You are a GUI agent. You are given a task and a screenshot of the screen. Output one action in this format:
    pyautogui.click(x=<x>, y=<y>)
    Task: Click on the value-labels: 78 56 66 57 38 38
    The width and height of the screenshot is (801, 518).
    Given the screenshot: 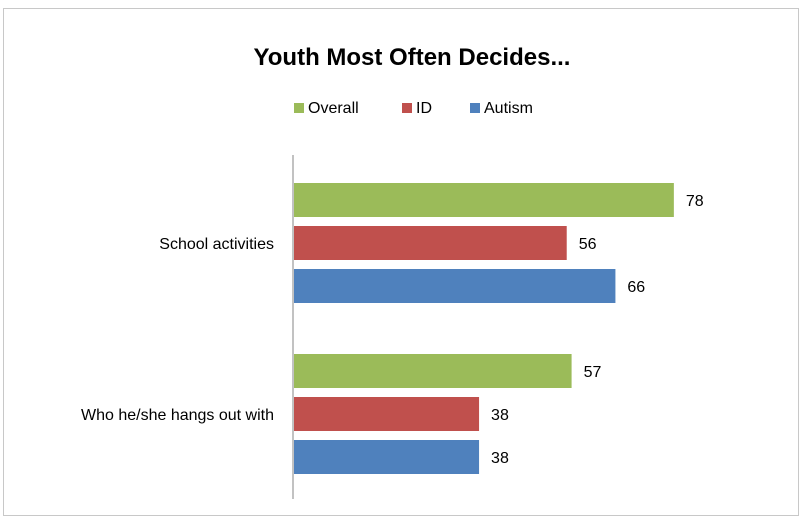 What is the action you would take?
    pyautogui.click(x=597, y=330)
    